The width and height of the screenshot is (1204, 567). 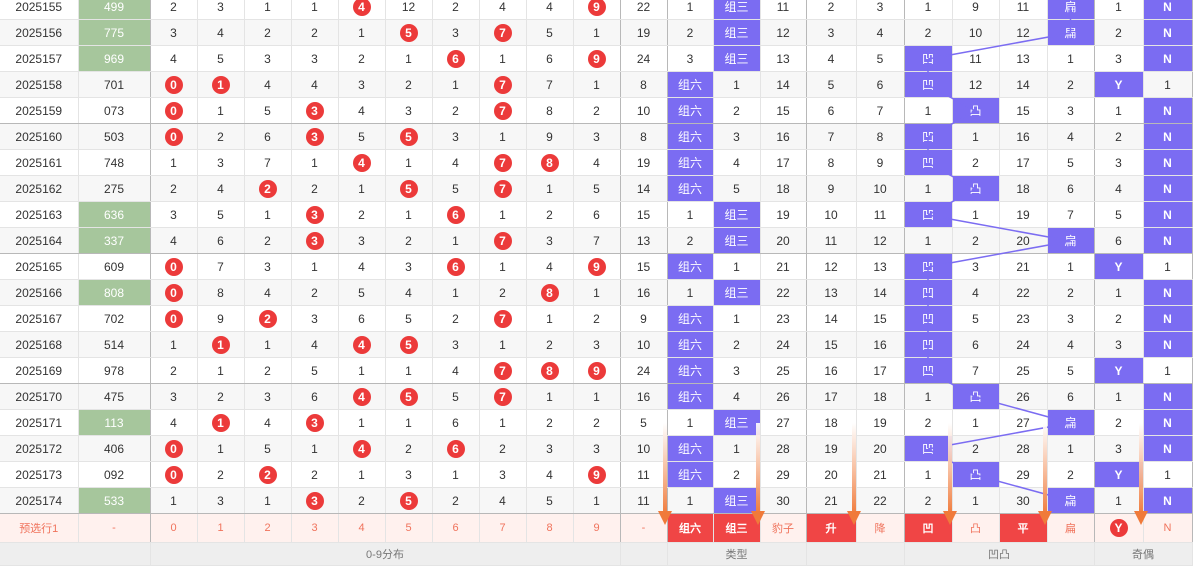 What do you see at coordinates (39, 10) in the screenshot?
I see `issue-cell: 2025155` at bounding box center [39, 10].